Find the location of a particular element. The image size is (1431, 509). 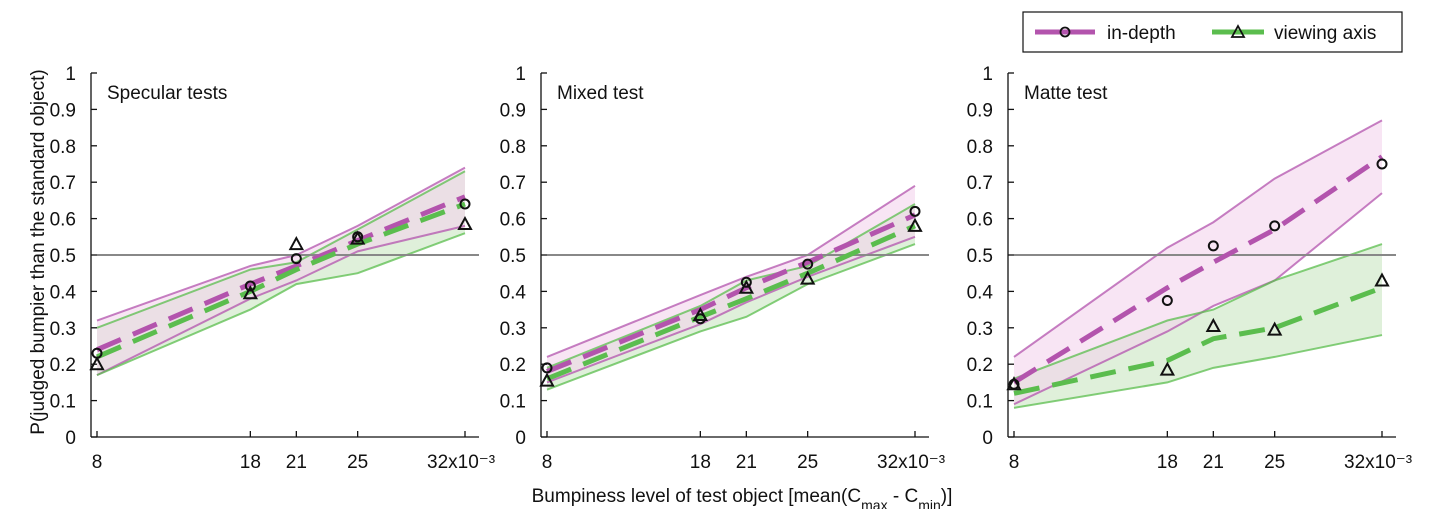

circle-marker-icon is located at coordinates (1065, 32).